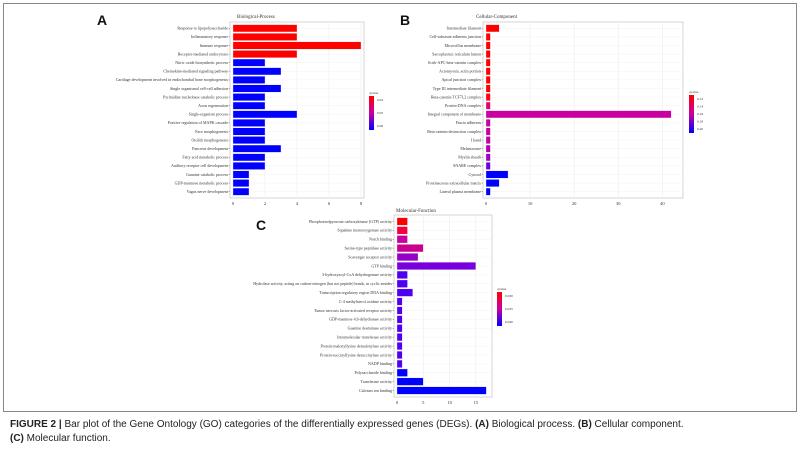 This screenshot has width=800, height=458. What do you see at coordinates (423, 402) in the screenshot?
I see `panel-c-x-tick-label: 5` at bounding box center [423, 402].